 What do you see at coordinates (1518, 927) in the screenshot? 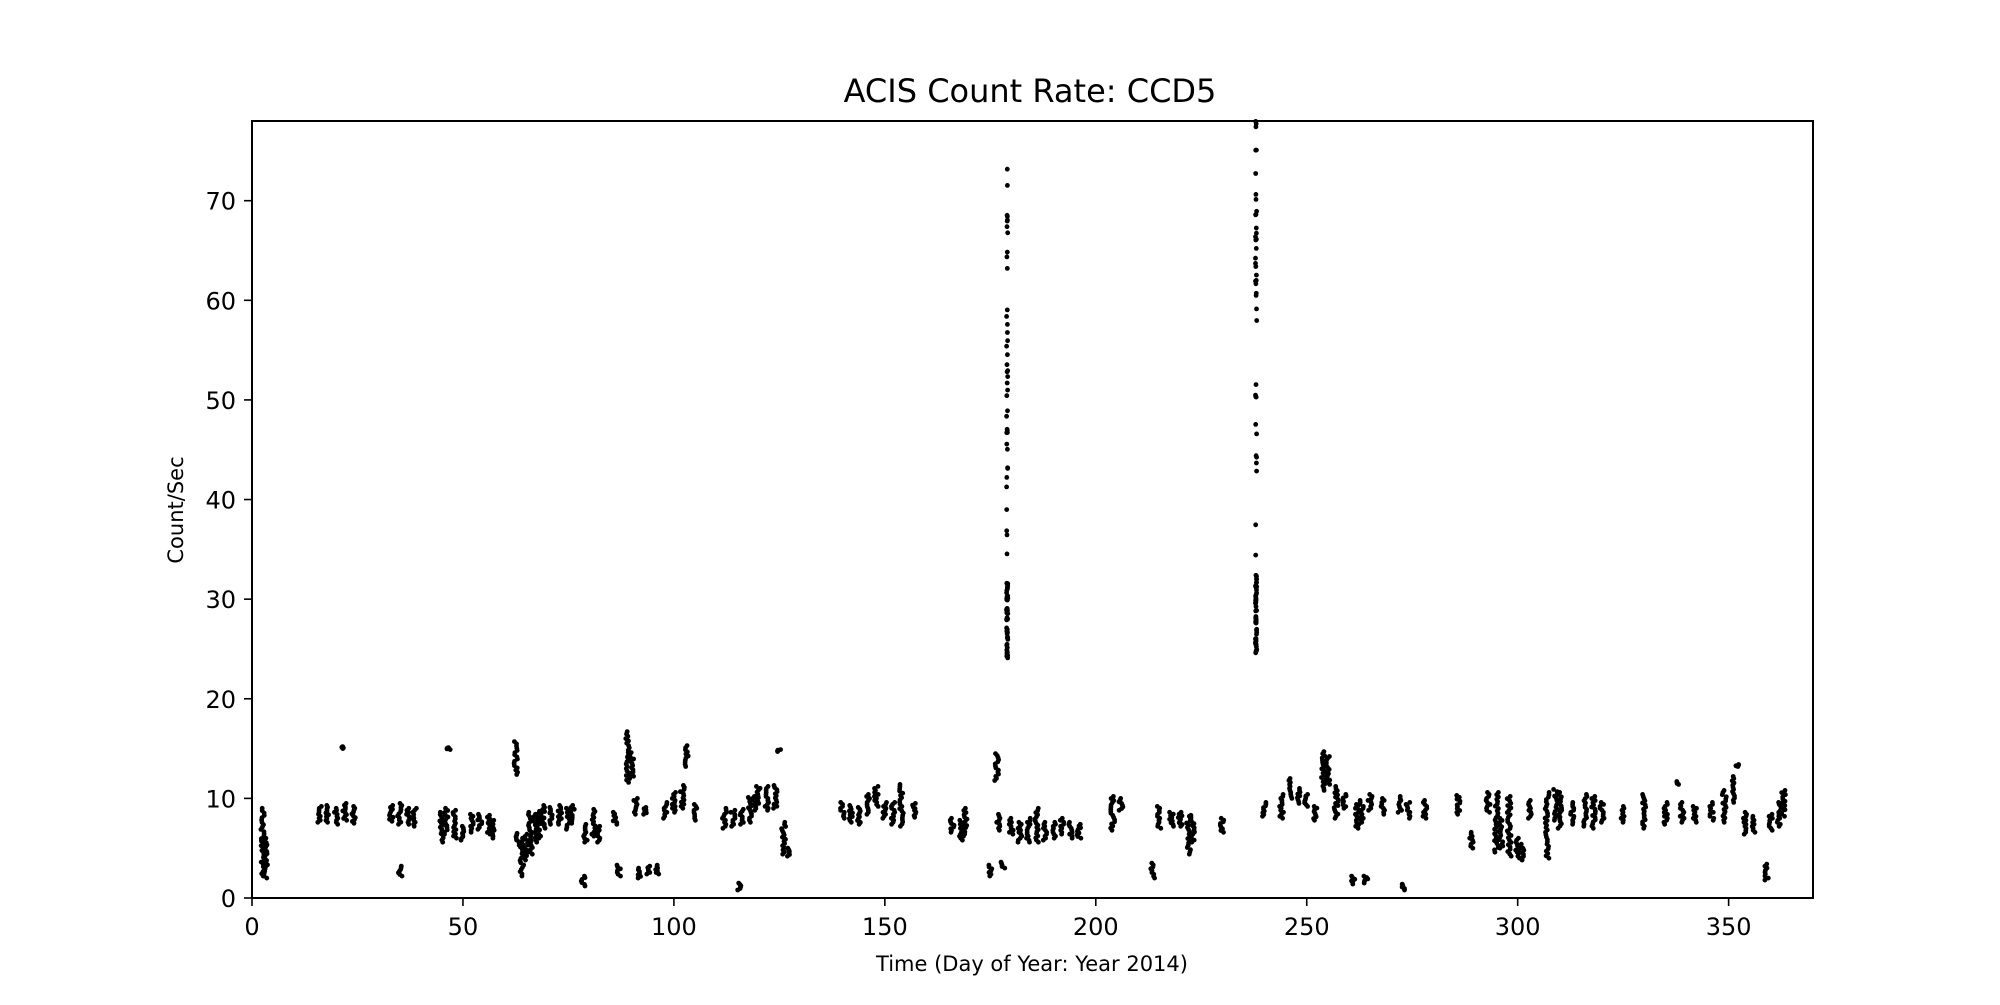
I see `x-tick-label: 300` at bounding box center [1518, 927].